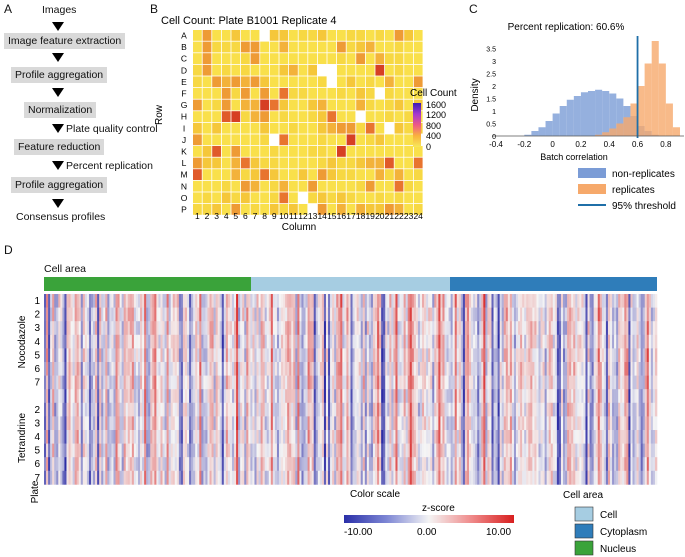  What do you see at coordinates (184, 105) in the screenshot?
I see `heatmap-b-row-label: G` at bounding box center [184, 105].